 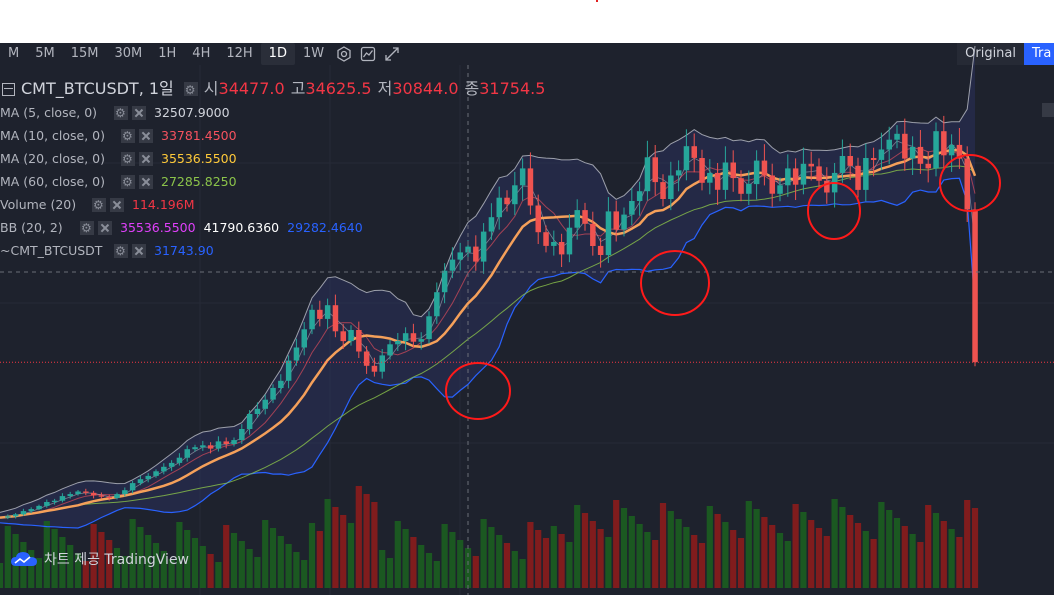 What do you see at coordinates (163, 204) in the screenshot?
I see `indicator-value: 114.196M` at bounding box center [163, 204].